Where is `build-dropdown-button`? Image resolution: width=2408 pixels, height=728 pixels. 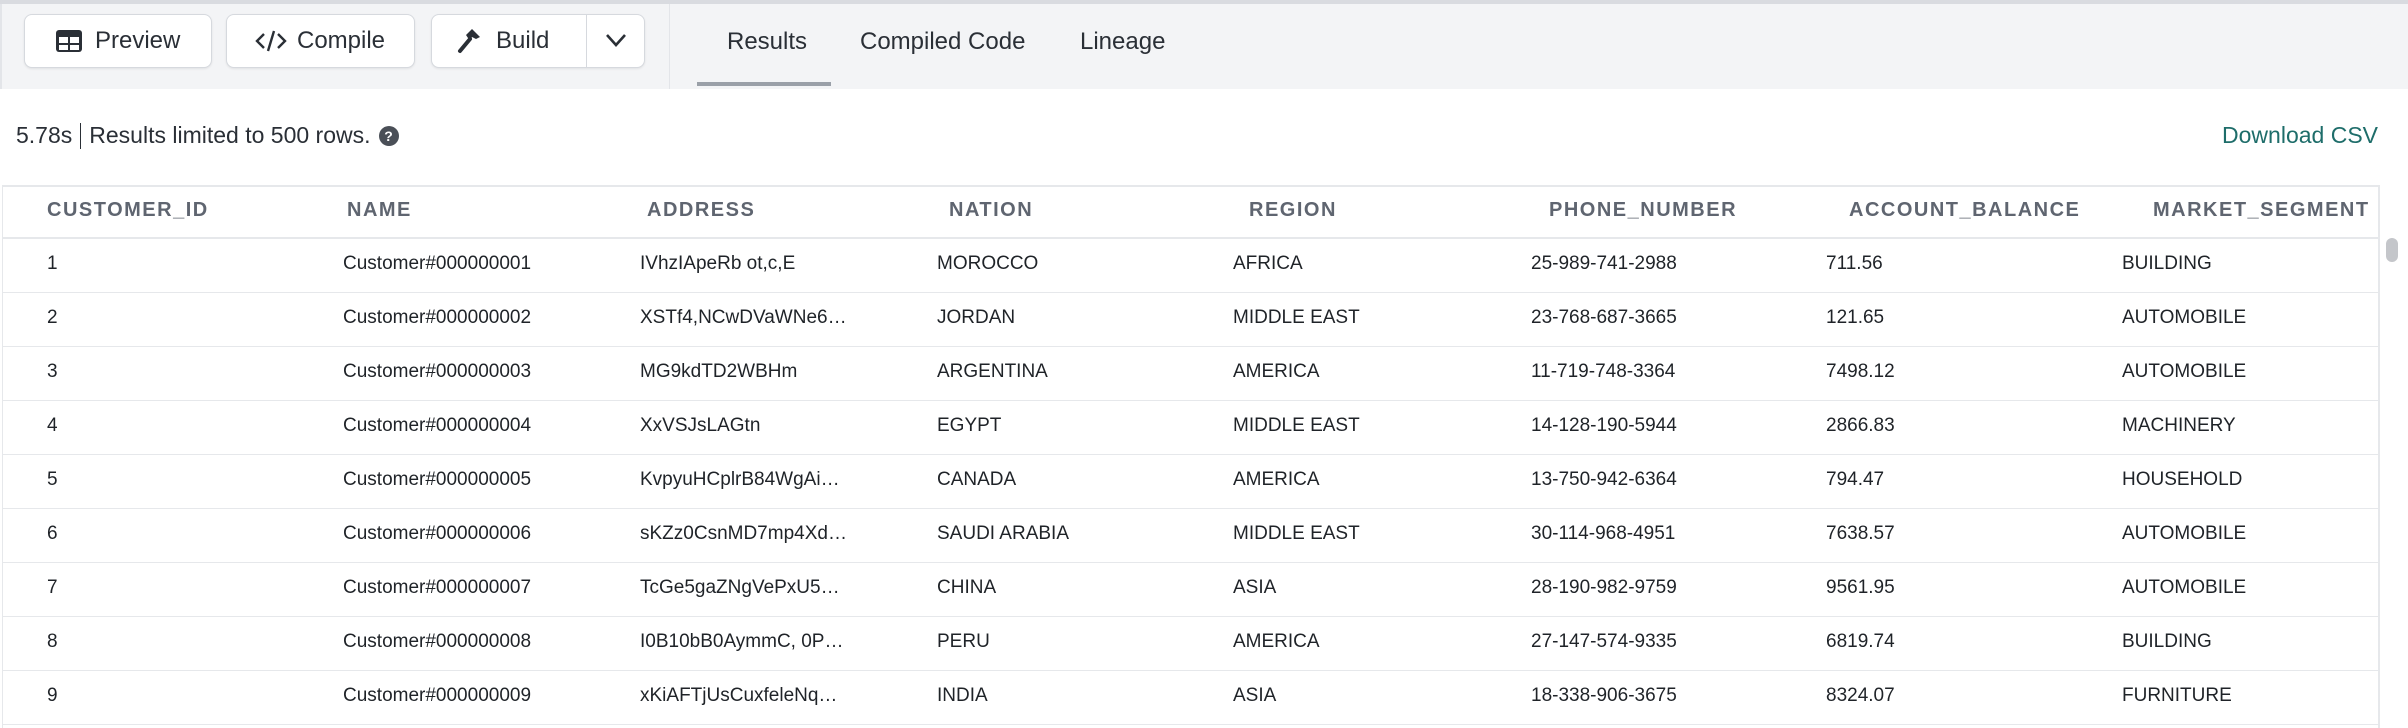 build-dropdown-button is located at coordinates (615, 41).